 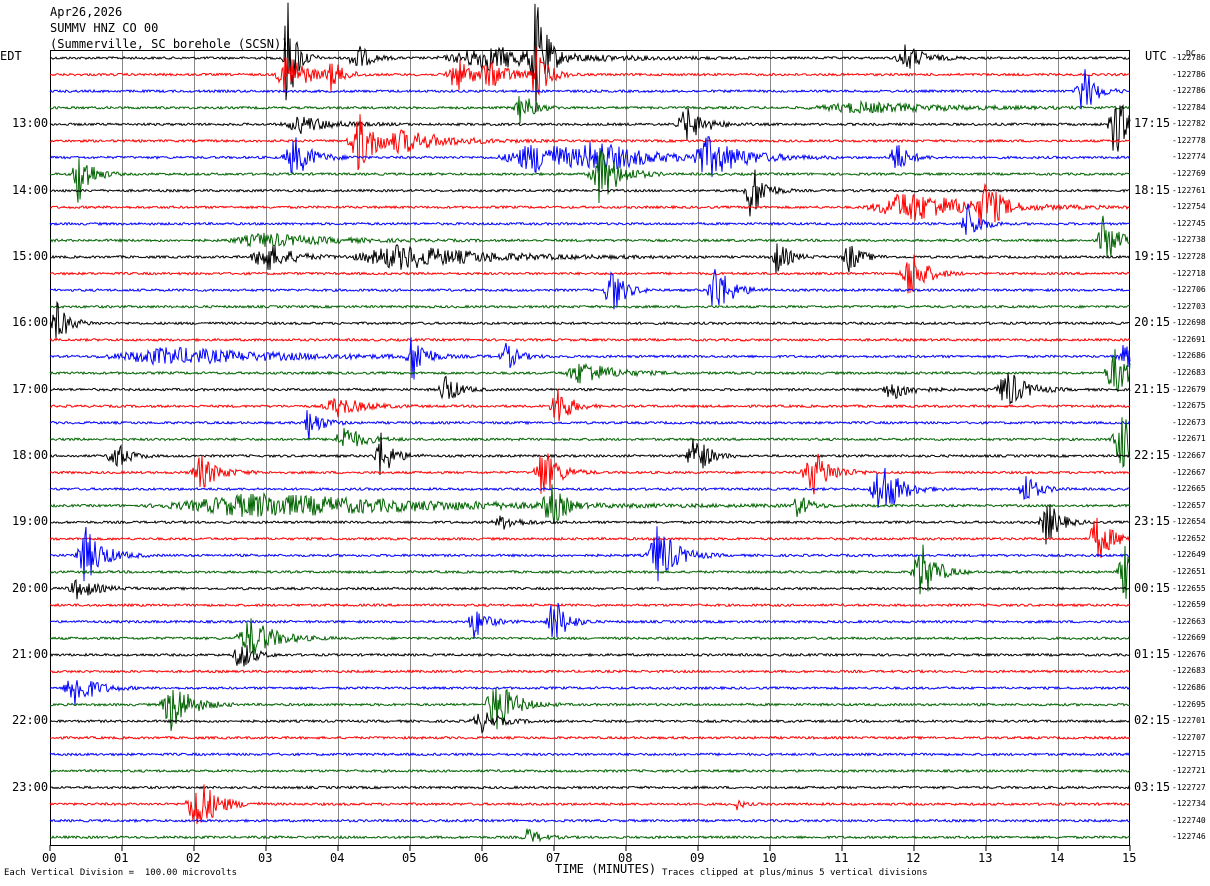 I want to click on dc-offset-label: -122738, so click(x=1189, y=240).